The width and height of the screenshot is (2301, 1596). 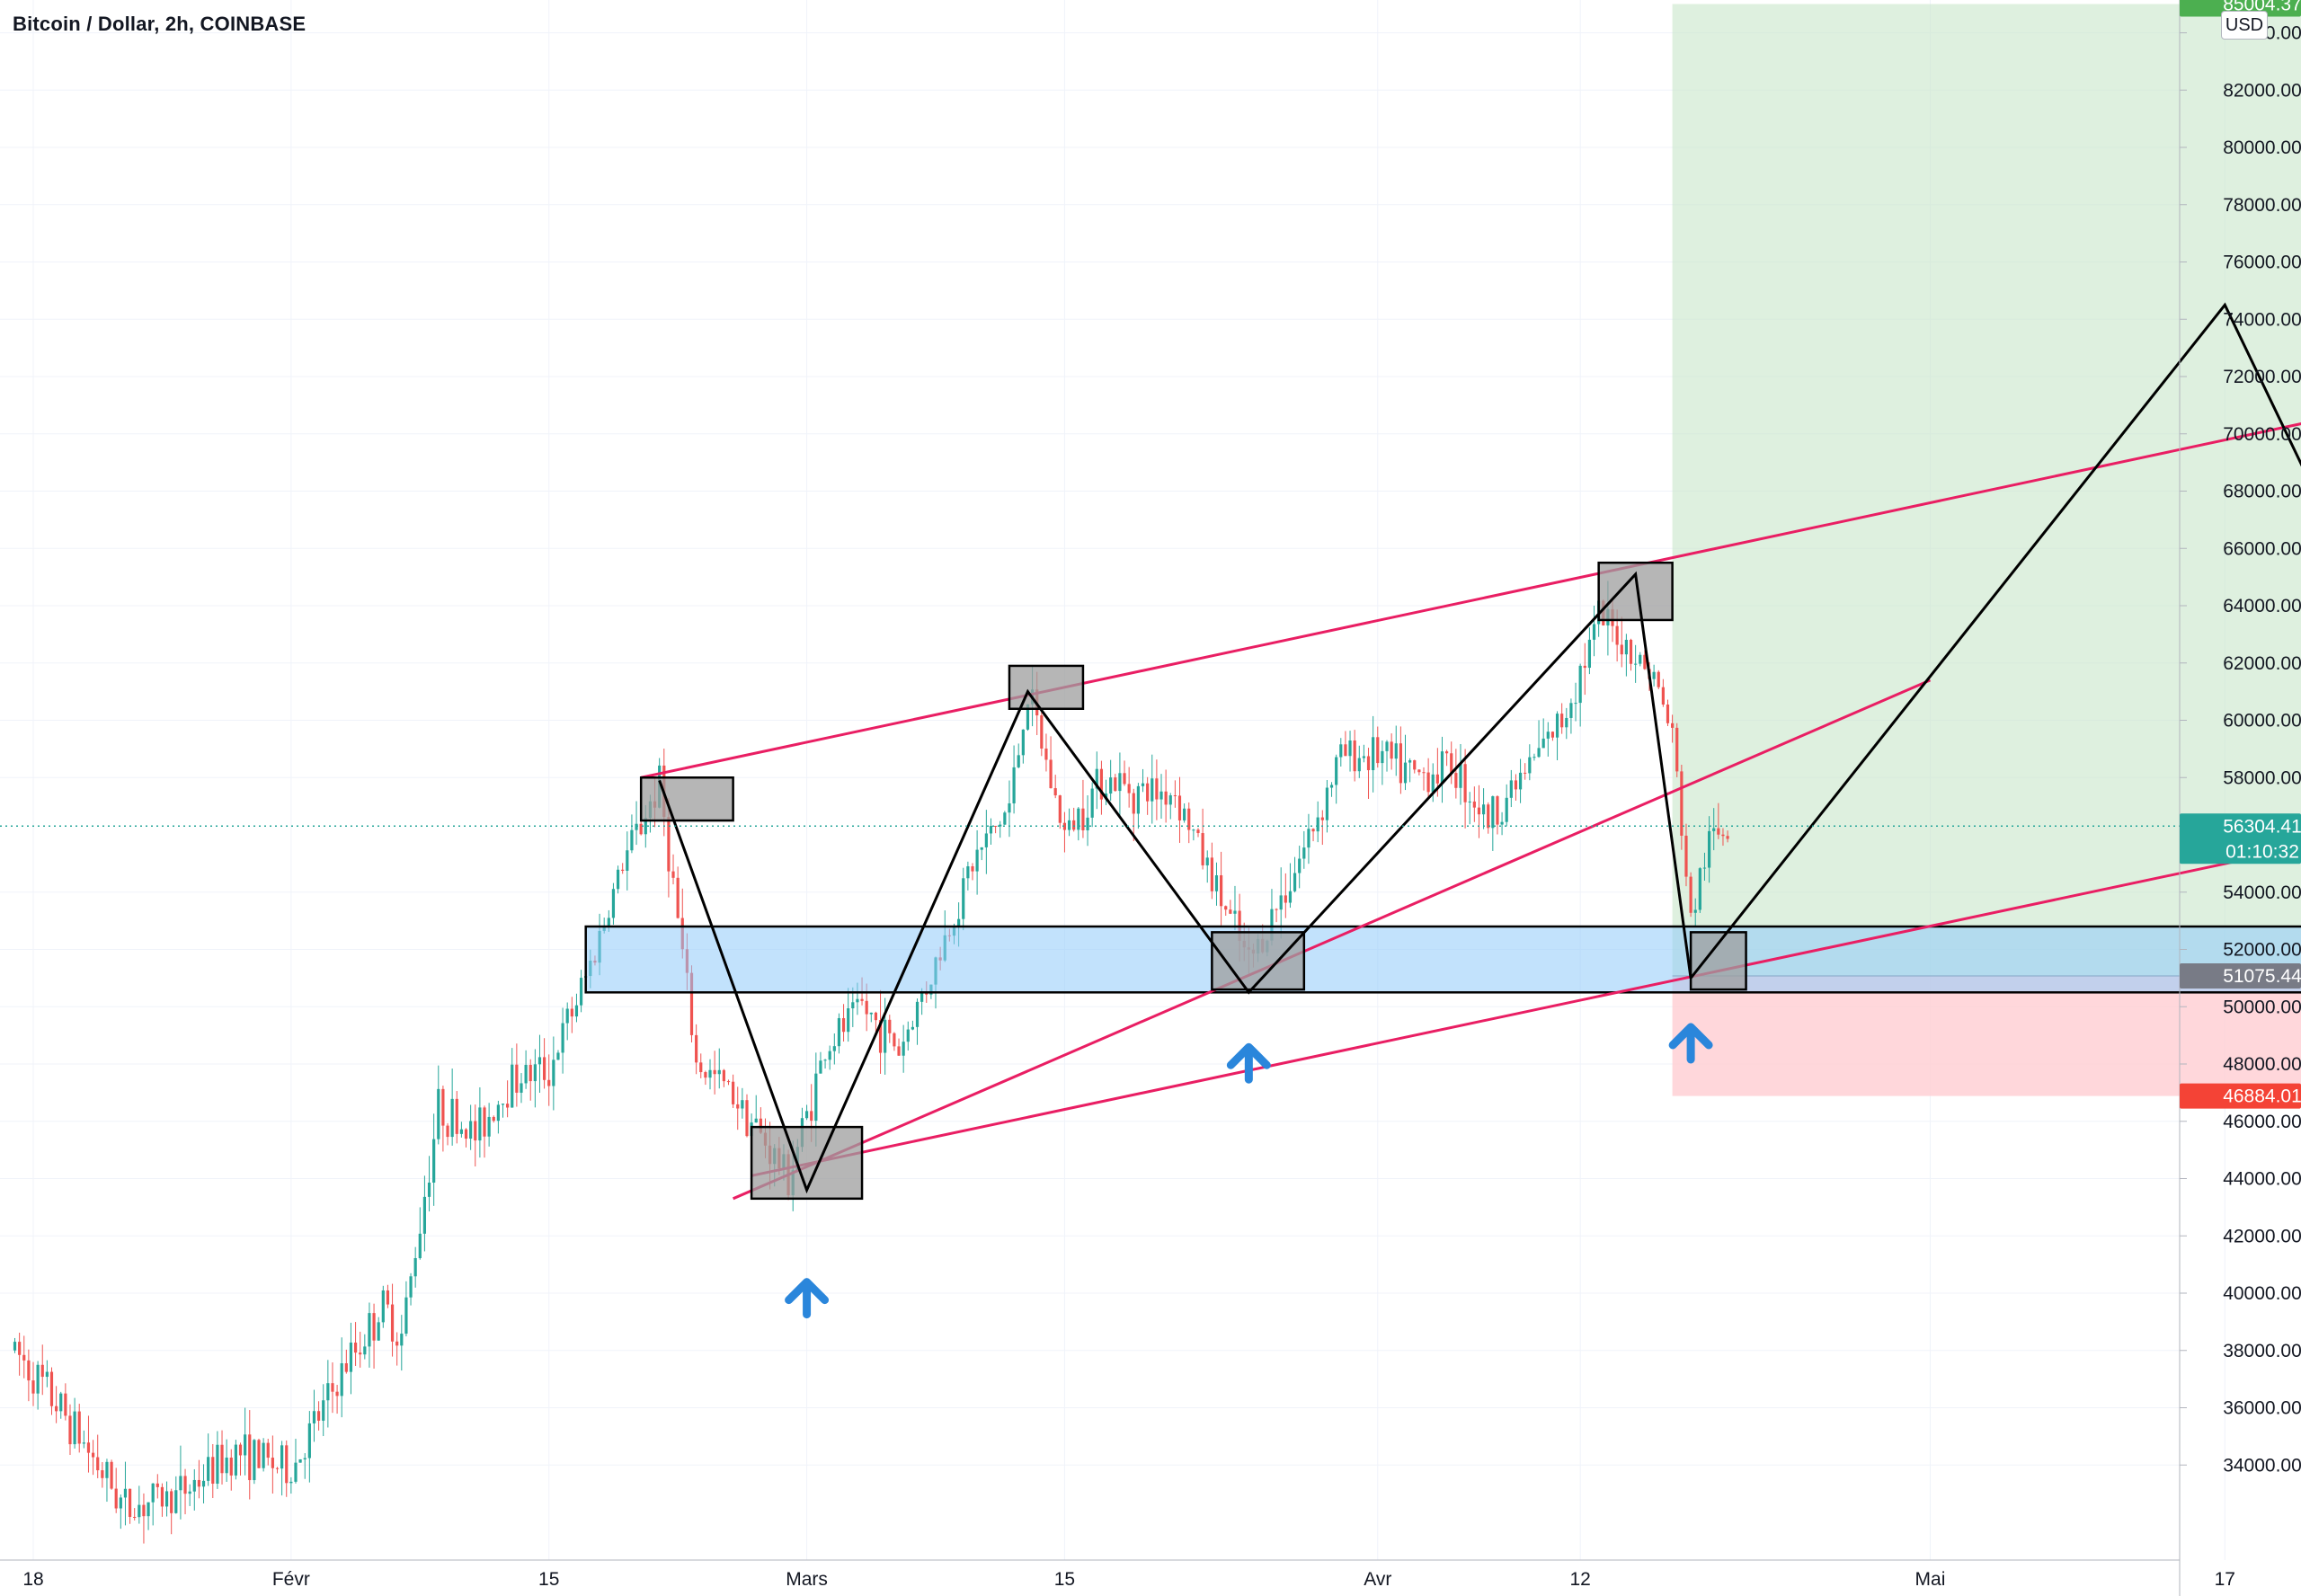 What do you see at coordinates (2262, 826) in the screenshot?
I see `last-price-badge: 56304.41` at bounding box center [2262, 826].